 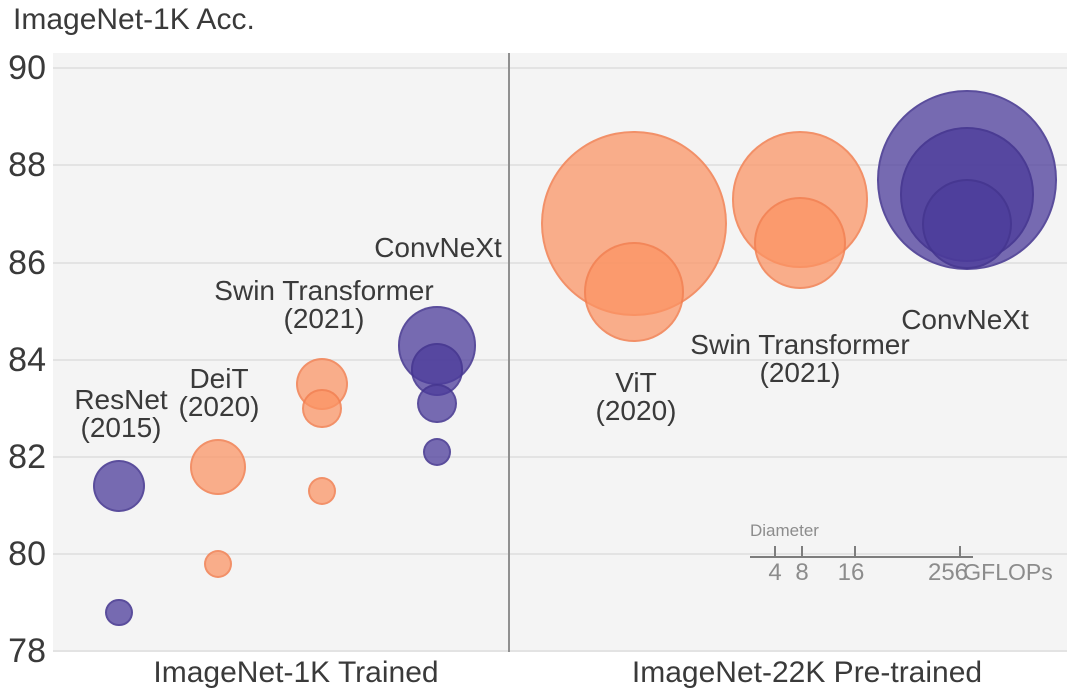 I want to click on size-legend-tick-label-4: 4, so click(x=775, y=572).